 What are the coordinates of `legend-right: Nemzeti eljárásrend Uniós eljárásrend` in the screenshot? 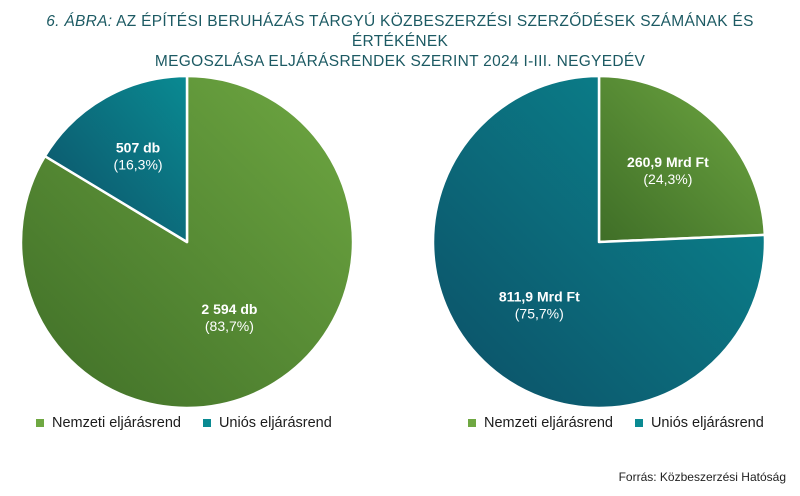 It's located at (627, 423).